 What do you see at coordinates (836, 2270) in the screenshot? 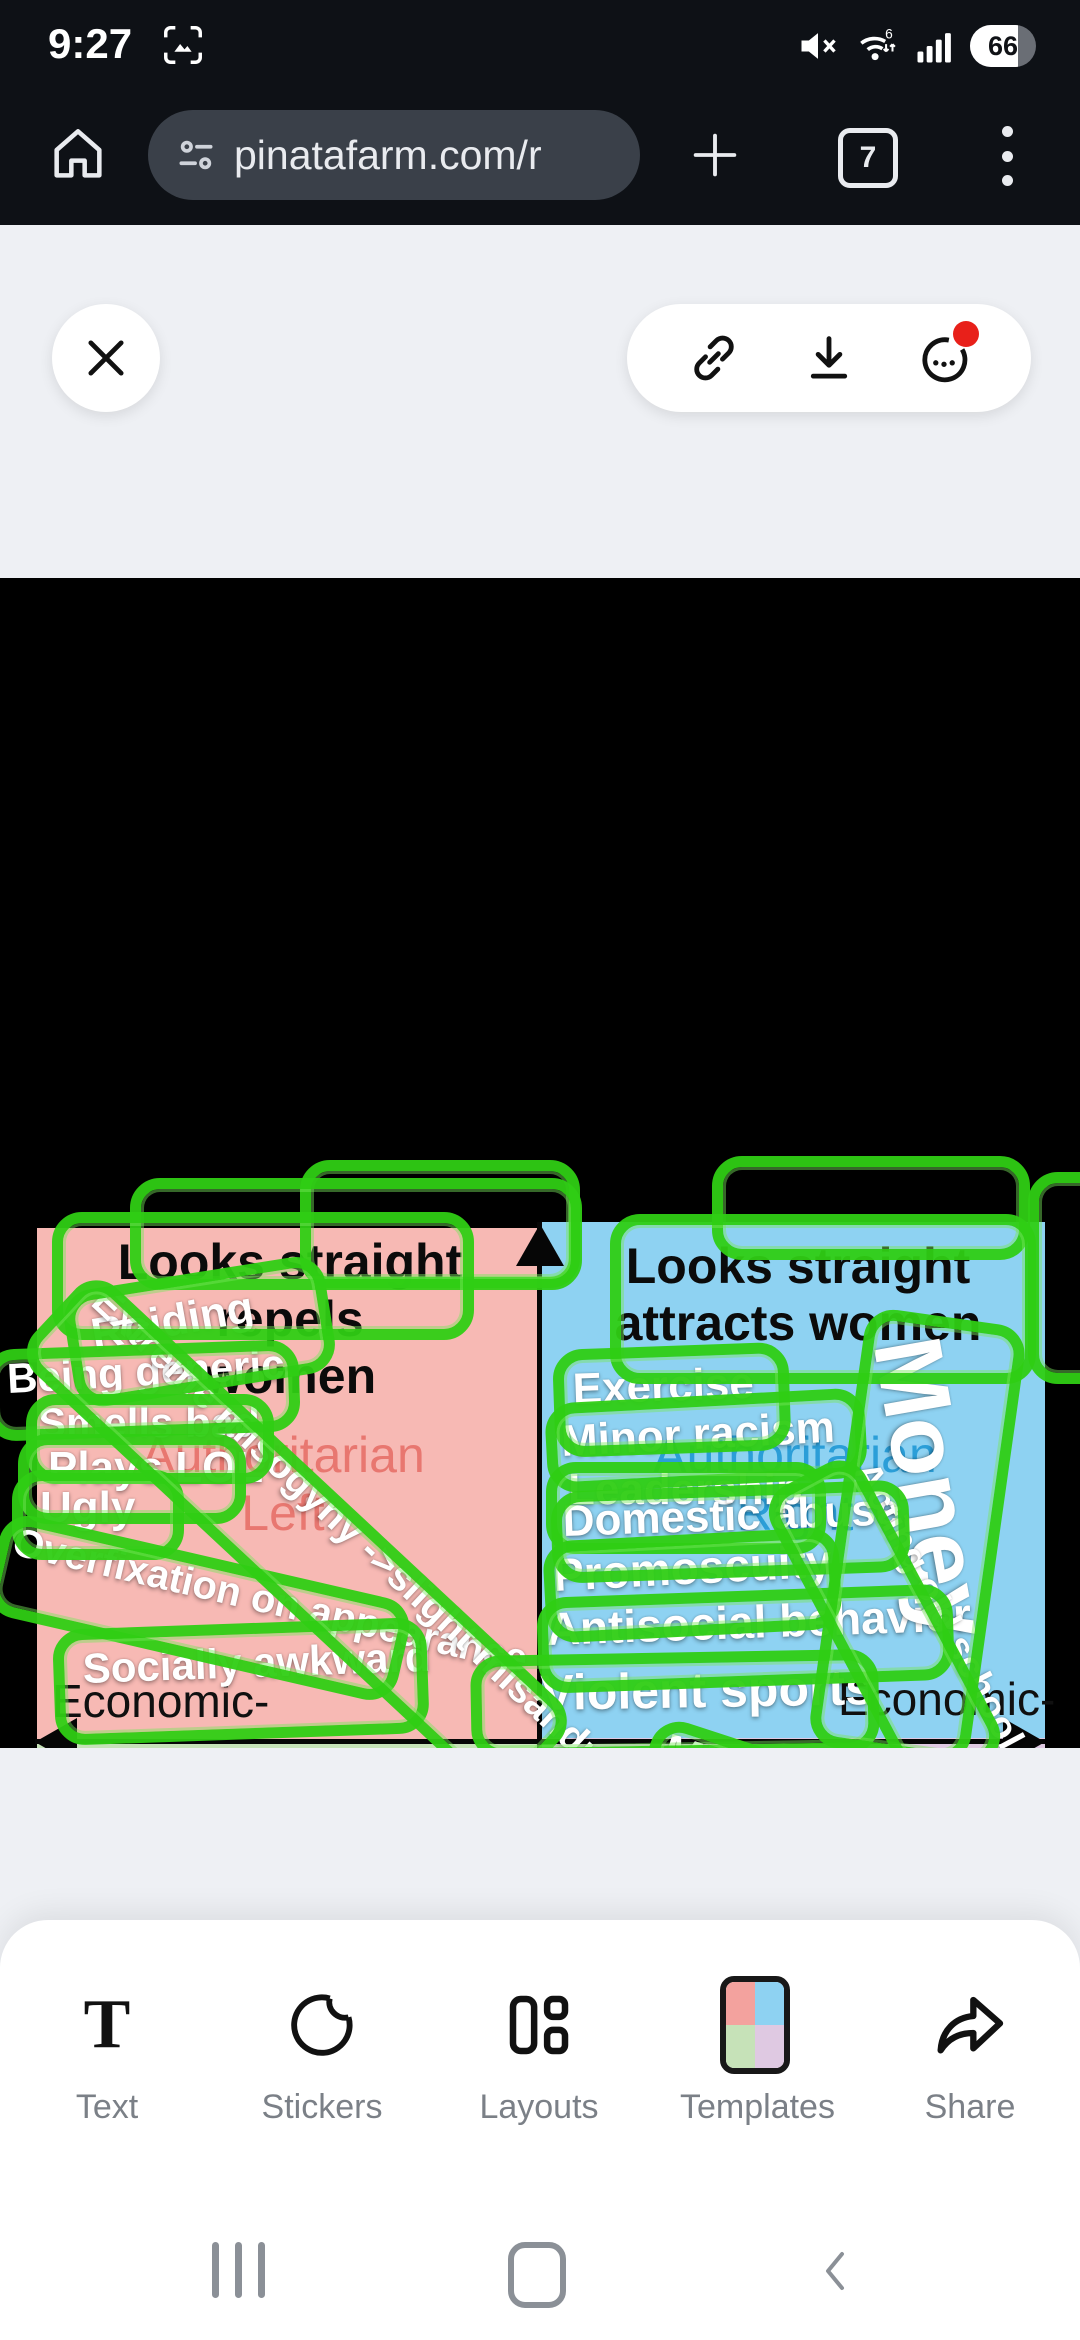
I see `back-icon` at bounding box center [836, 2270].